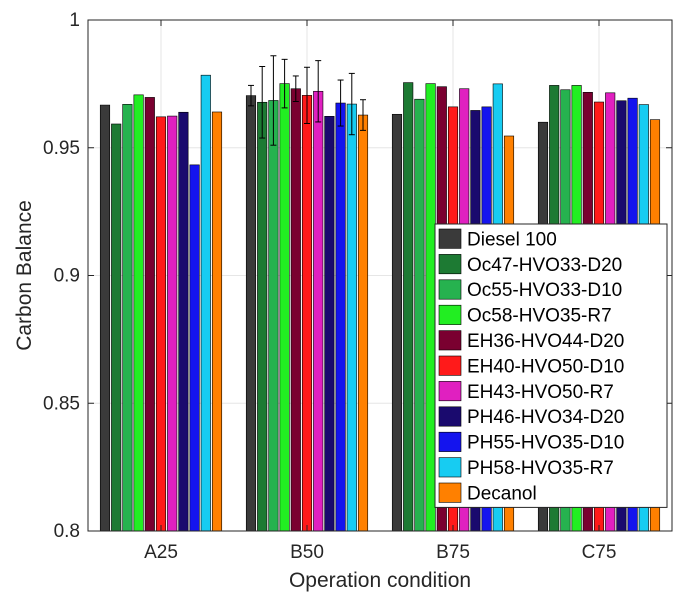 The image size is (684, 596). What do you see at coordinates (545, 443) in the screenshot?
I see `legend-label: PH55-HVO35-D10` at bounding box center [545, 443].